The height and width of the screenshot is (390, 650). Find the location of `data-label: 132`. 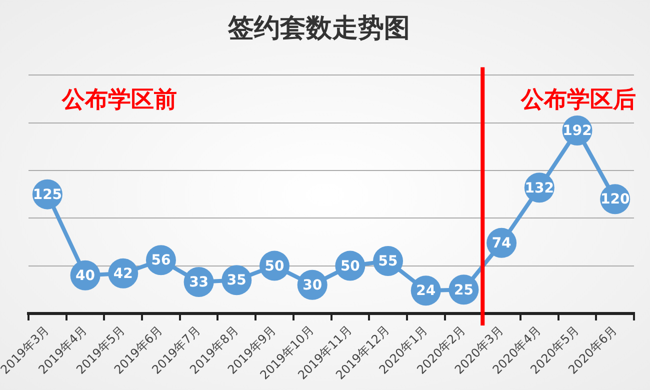

data-label: 132 is located at coordinates (539, 188).